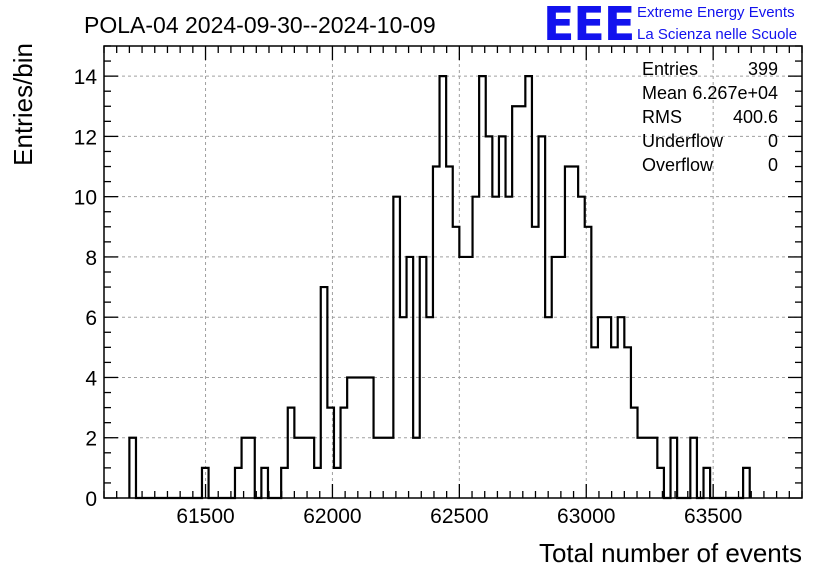  What do you see at coordinates (662, 117) in the screenshot?
I see `stats-label: RMS` at bounding box center [662, 117].